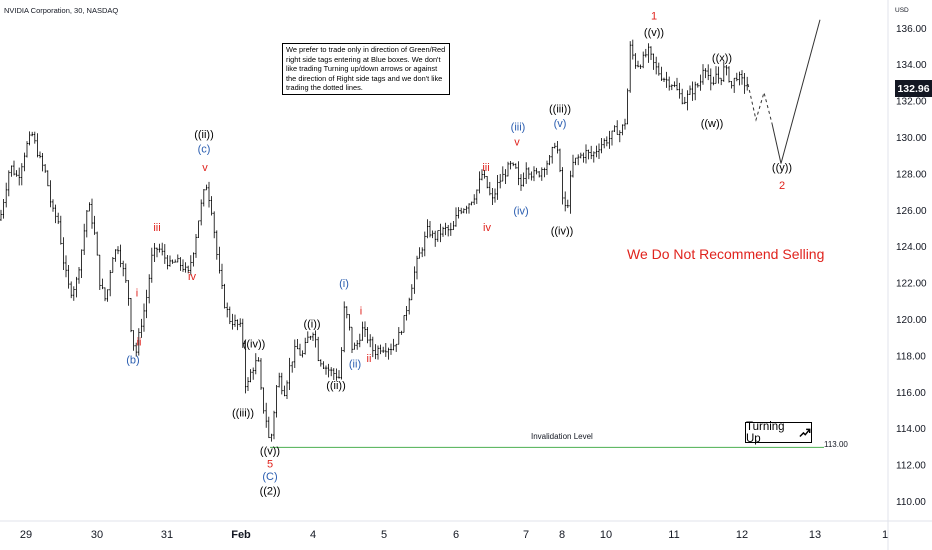 This screenshot has height=550, width=932. What do you see at coordinates (911, 429) in the screenshot?
I see `y-tick-label: 114.00` at bounding box center [911, 429].